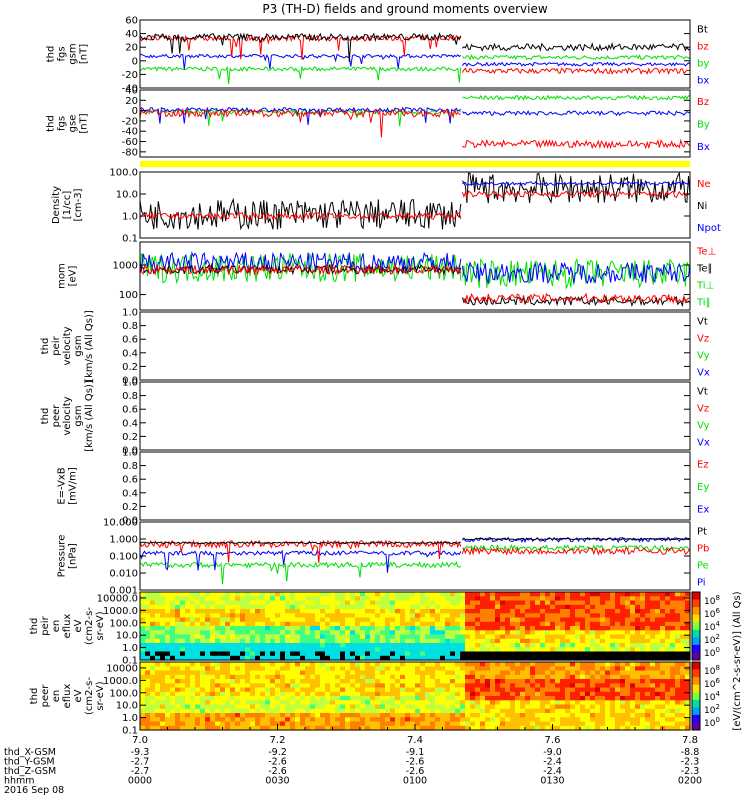 The height and width of the screenshot is (800, 750). I want to click on x-row-value: -2.7, so click(140, 771).